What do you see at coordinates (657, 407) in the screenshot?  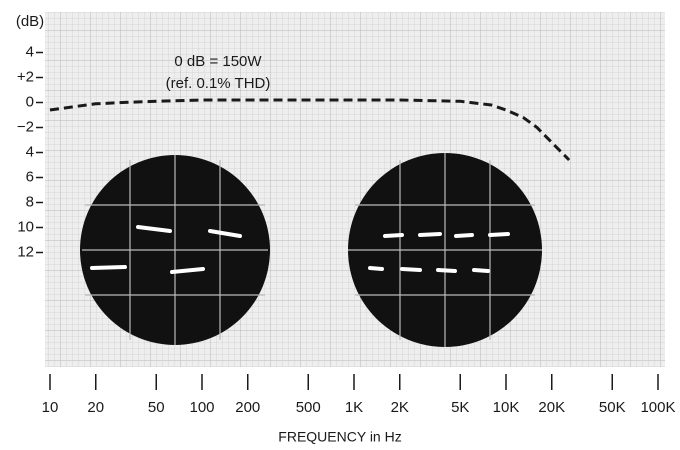 I see `x-tick-label: 100K` at bounding box center [657, 407].